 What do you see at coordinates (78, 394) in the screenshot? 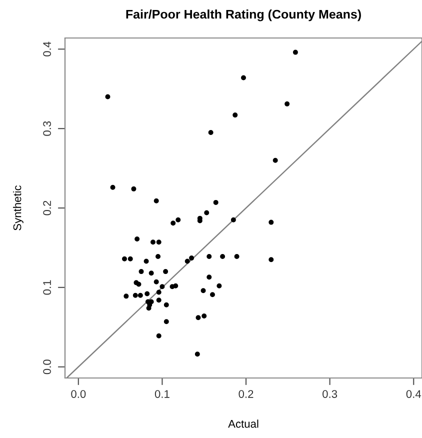
I see `x-tick-label: 0.0` at bounding box center [78, 394].